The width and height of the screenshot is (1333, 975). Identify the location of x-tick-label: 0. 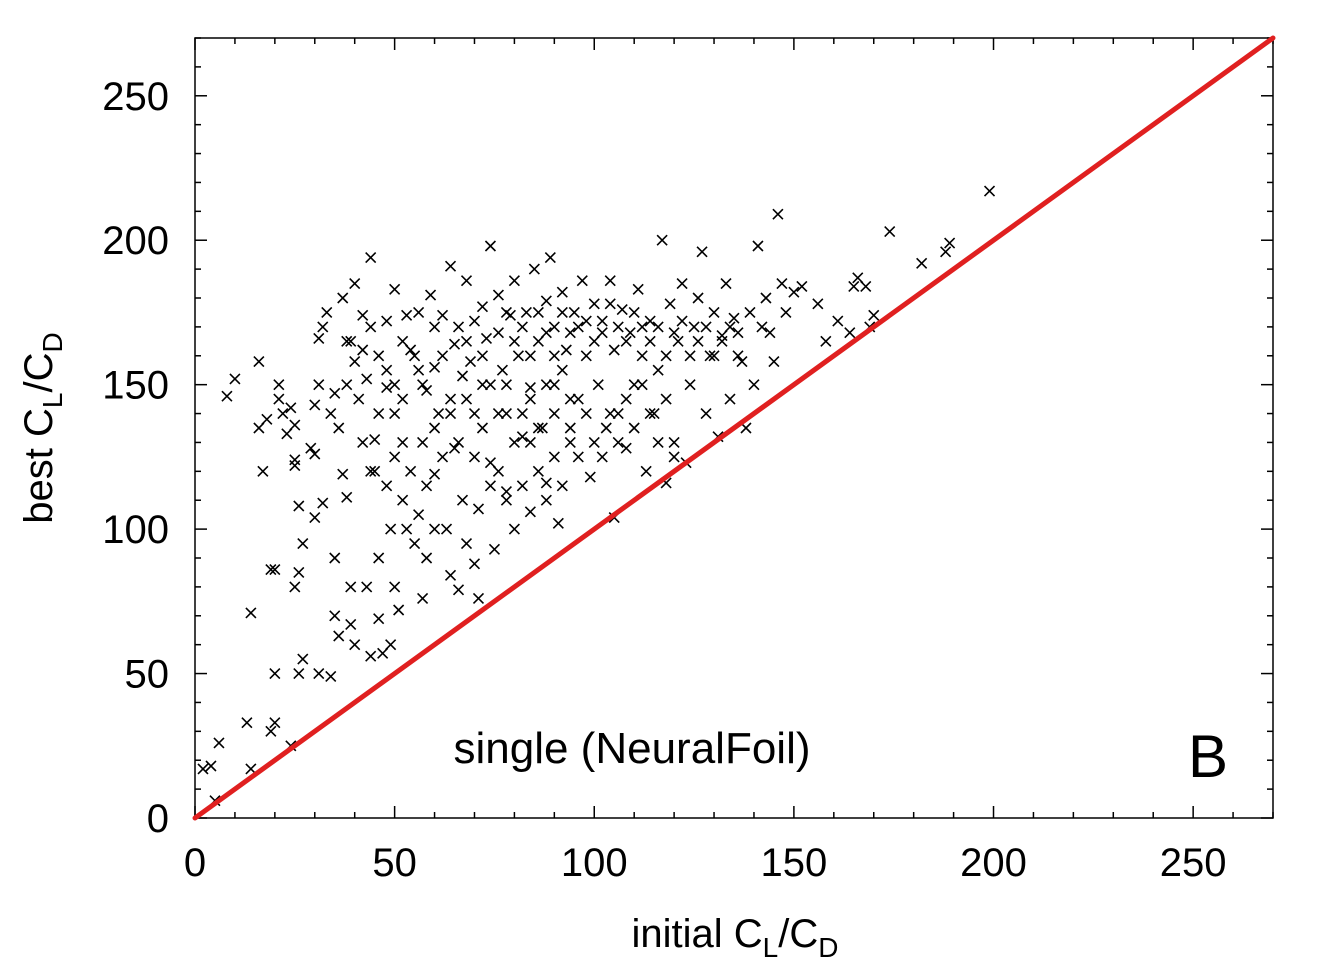
(195, 863).